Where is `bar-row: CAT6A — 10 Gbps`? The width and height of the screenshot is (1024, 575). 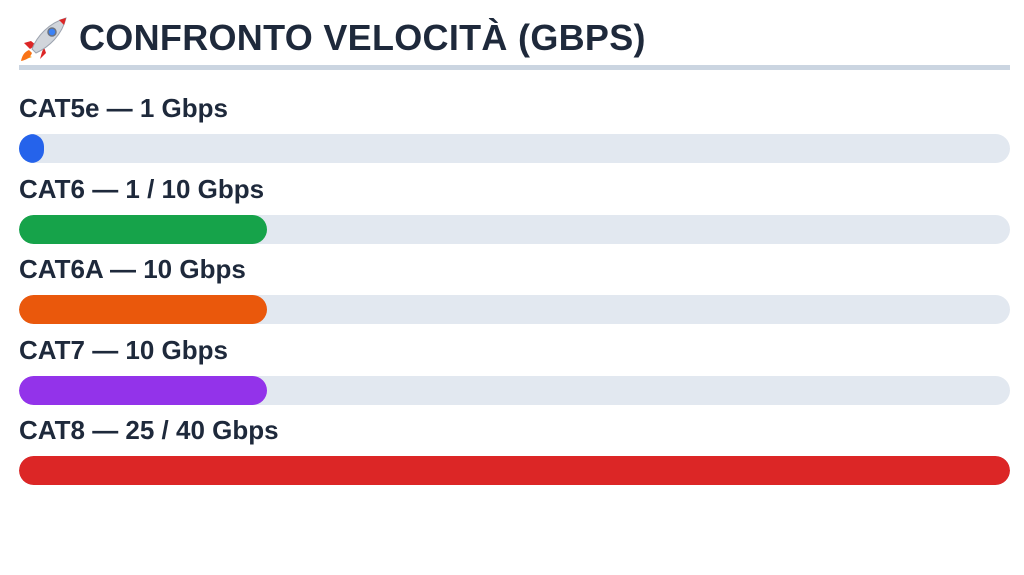
bar-row: CAT6A — 10 Gbps is located at coordinates (514, 294).